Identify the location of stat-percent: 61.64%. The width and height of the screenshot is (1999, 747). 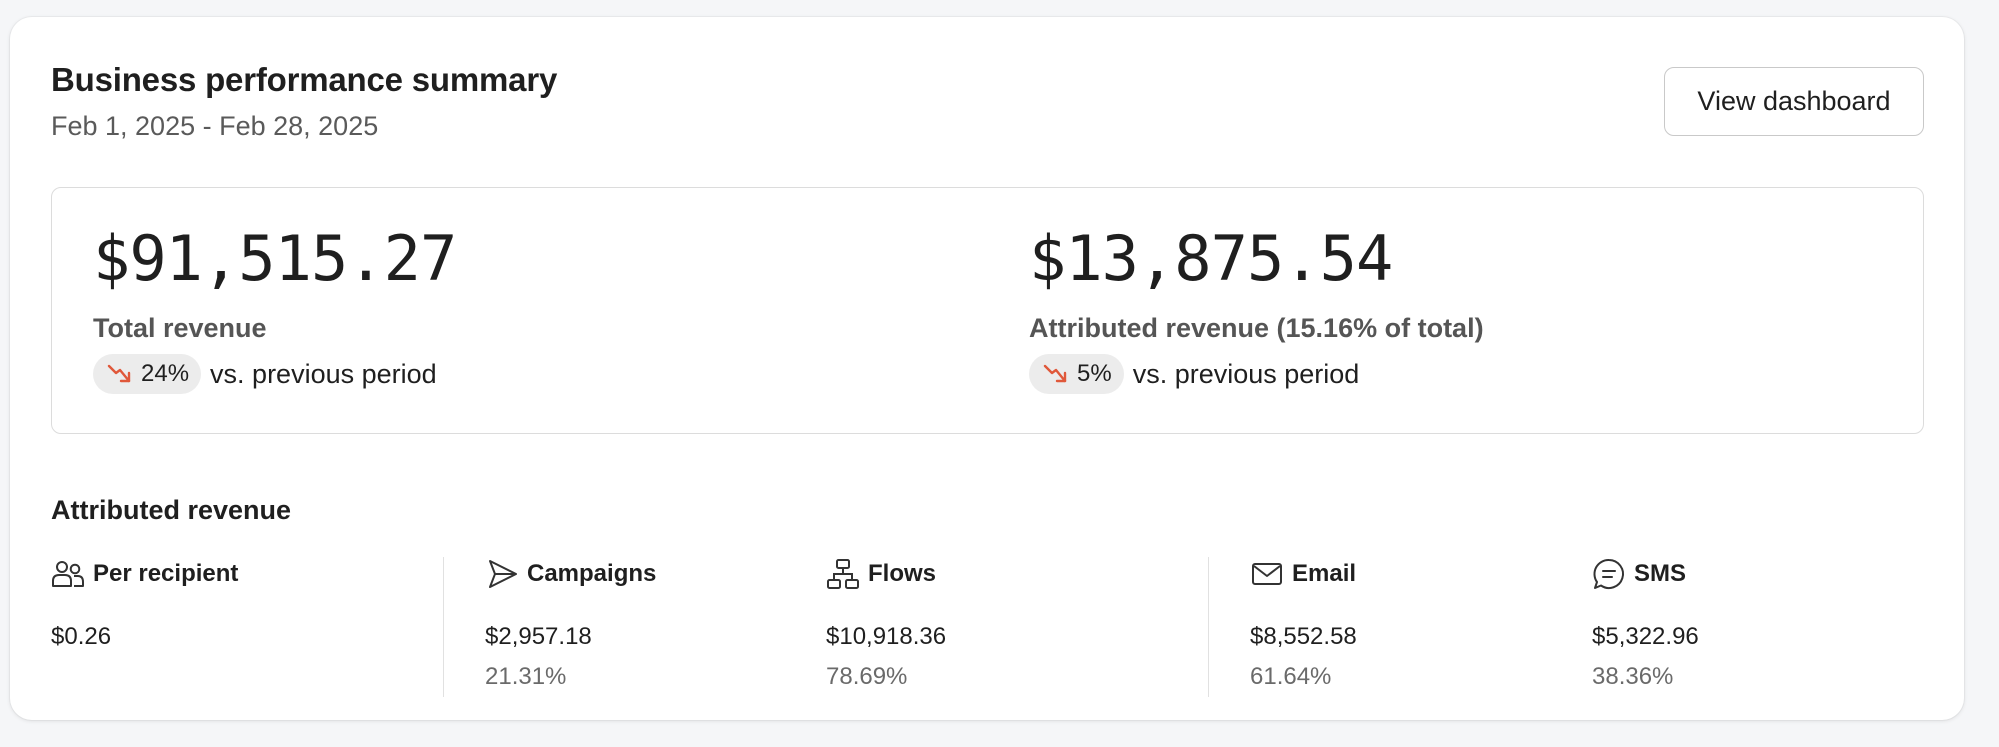
(1291, 676).